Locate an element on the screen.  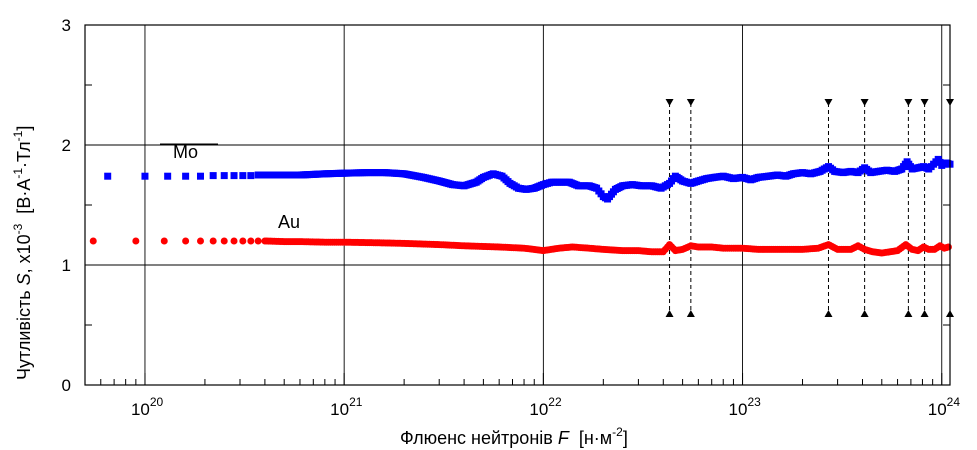
y-axis-units-exp2: -1 is located at coordinates (18, 135).